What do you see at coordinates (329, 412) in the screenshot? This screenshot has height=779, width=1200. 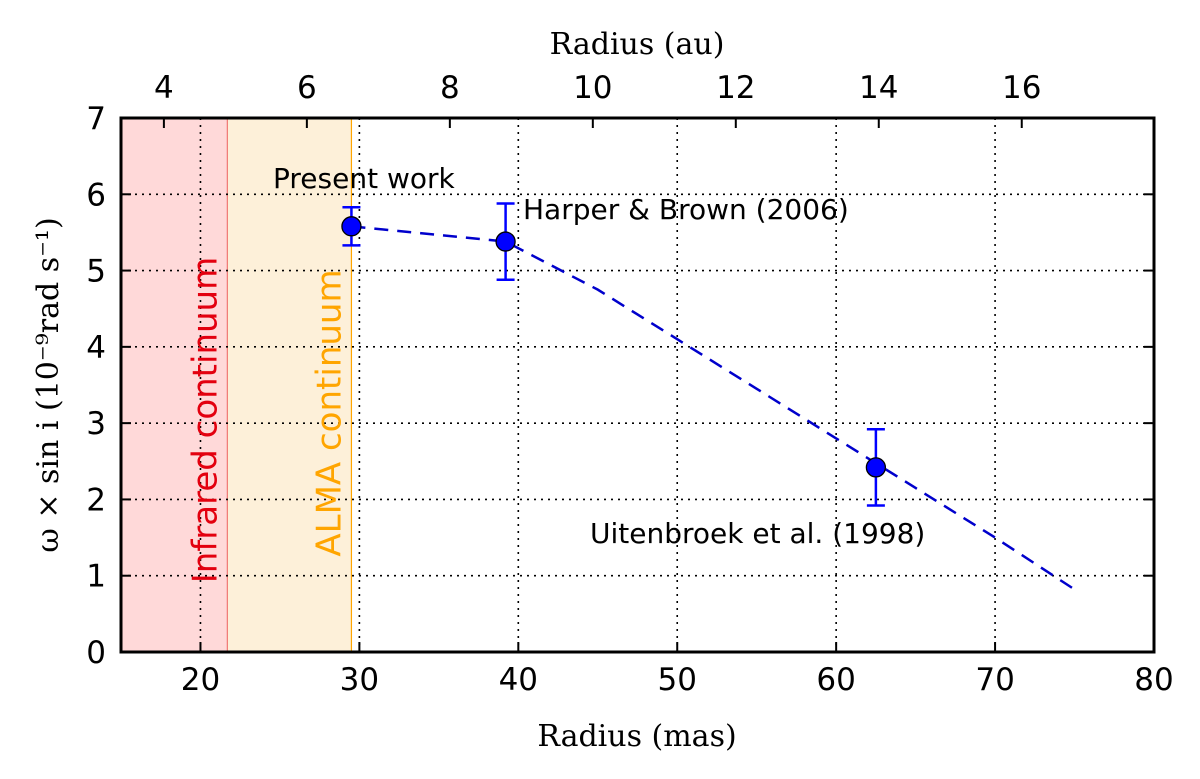 I see `region-label-1: ALMA continuum` at bounding box center [329, 412].